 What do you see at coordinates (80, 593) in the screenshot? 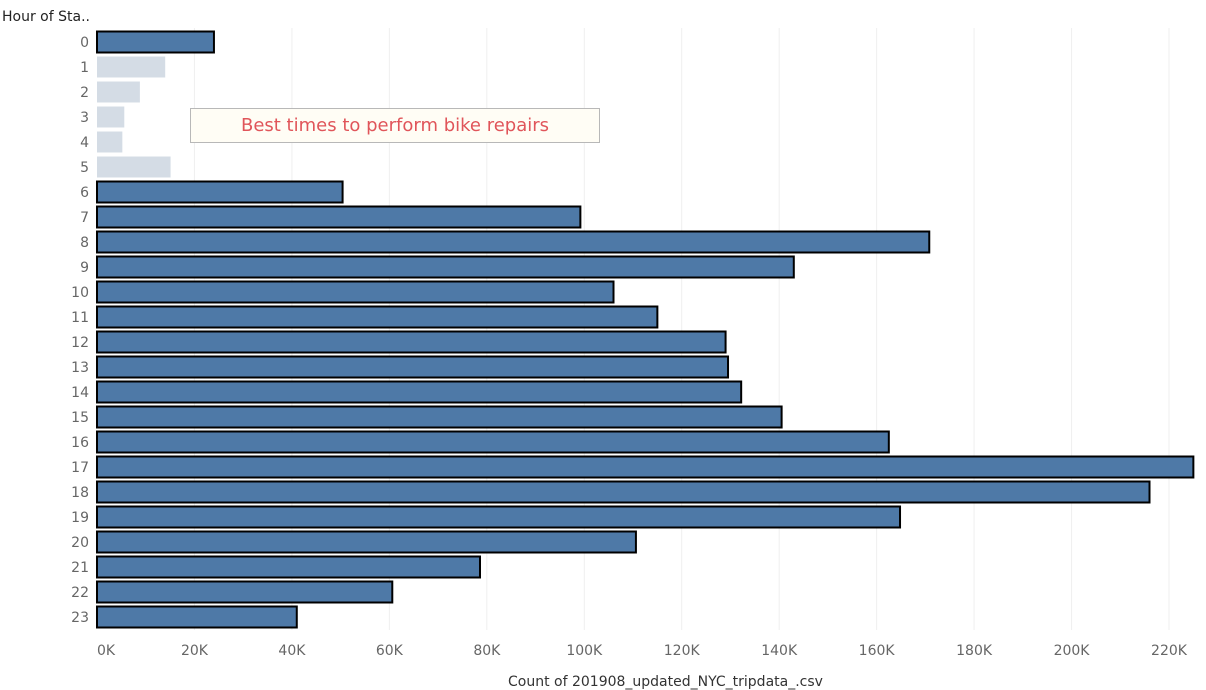
I see `category-label-22: 22` at bounding box center [80, 593].